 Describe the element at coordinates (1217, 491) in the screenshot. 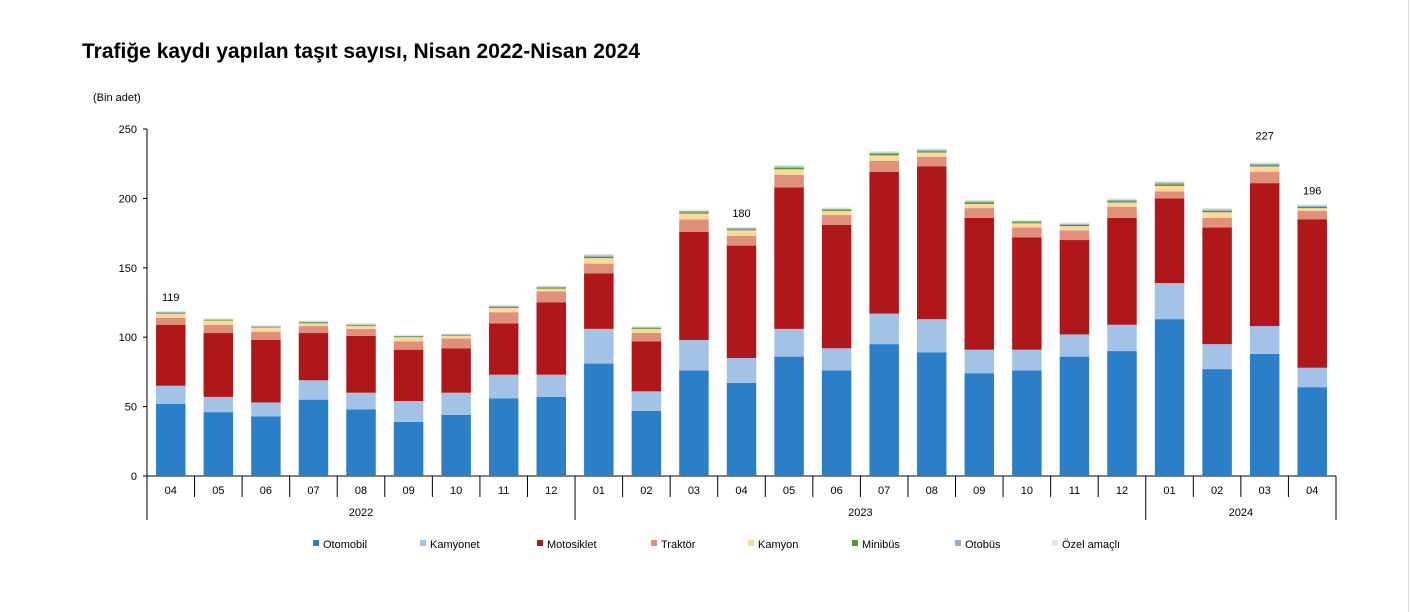

I see `x-tick-label: 02` at that location.